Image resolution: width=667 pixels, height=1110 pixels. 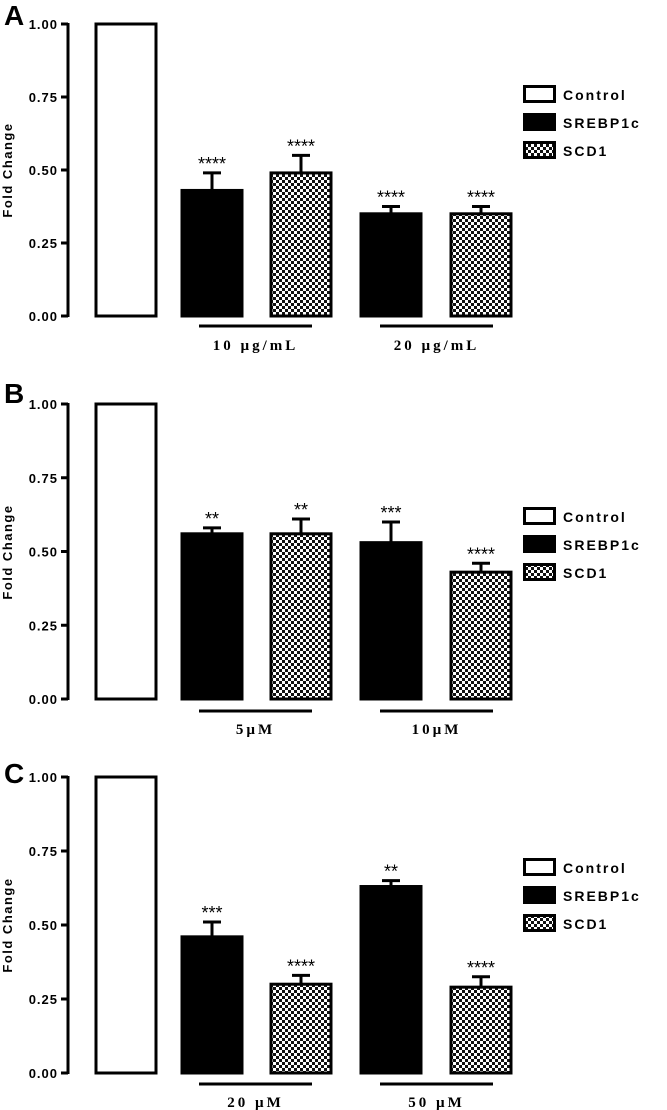 What do you see at coordinates (255, 1102) in the screenshot?
I see `group-label: 20 µM` at bounding box center [255, 1102].